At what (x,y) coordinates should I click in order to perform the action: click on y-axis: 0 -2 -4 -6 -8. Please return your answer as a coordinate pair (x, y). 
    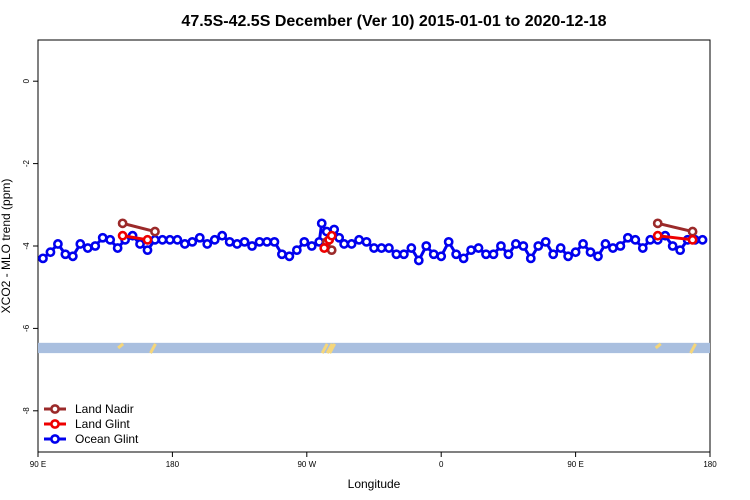
    Looking at the image, I should click on (30, 246).